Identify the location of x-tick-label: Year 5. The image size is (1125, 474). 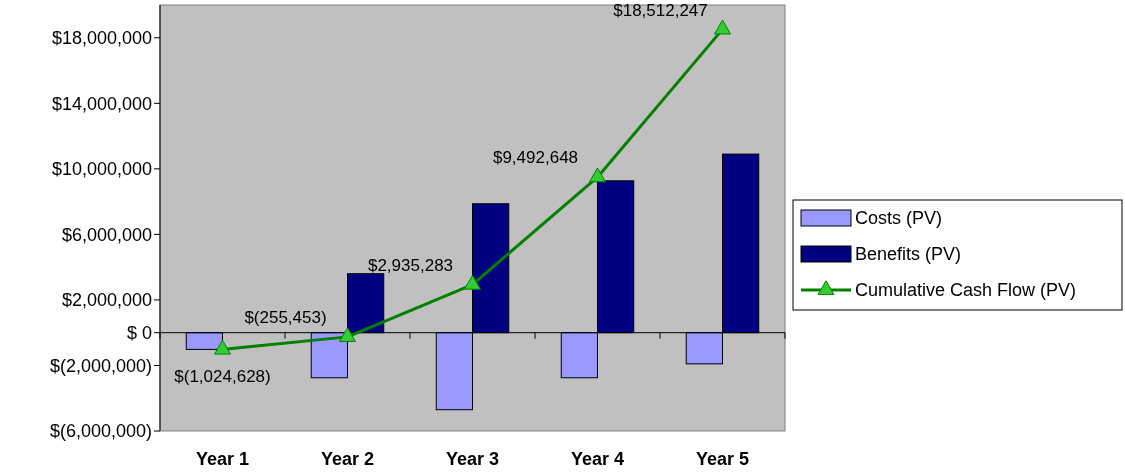
(722, 459).